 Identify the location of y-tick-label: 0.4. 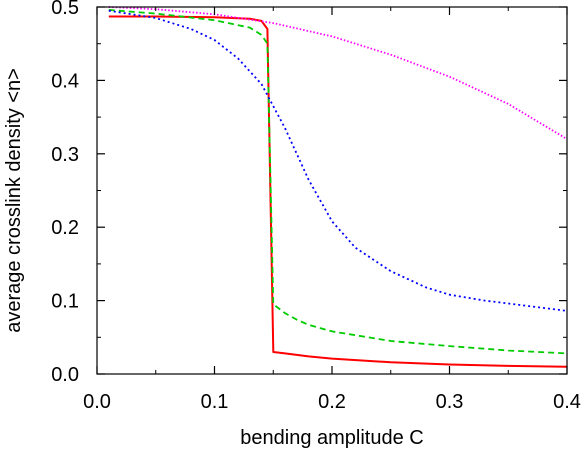
(65, 81).